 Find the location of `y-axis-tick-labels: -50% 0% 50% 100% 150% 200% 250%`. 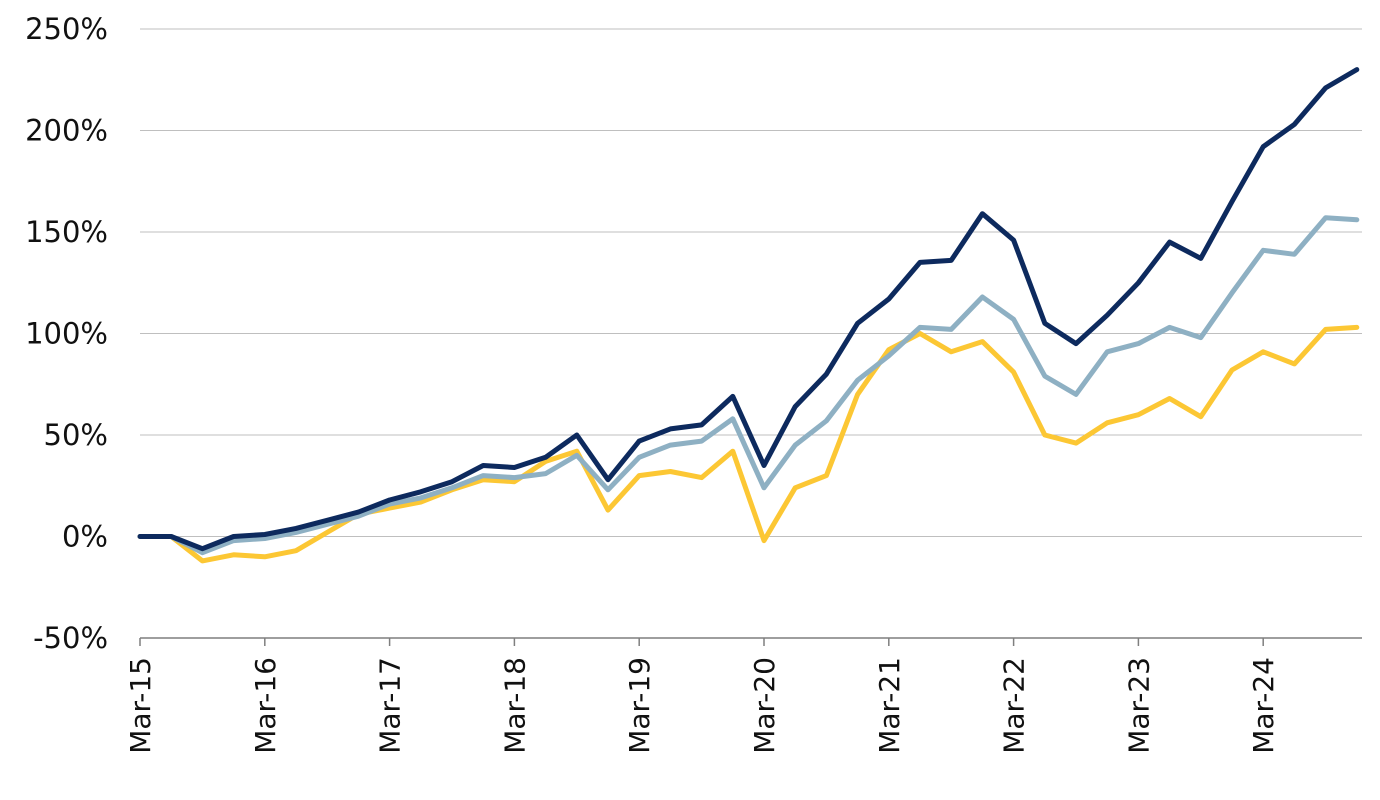

y-axis-tick-labels: -50% 0% 50% 100% 150% 200% 250% is located at coordinates (66, 333).